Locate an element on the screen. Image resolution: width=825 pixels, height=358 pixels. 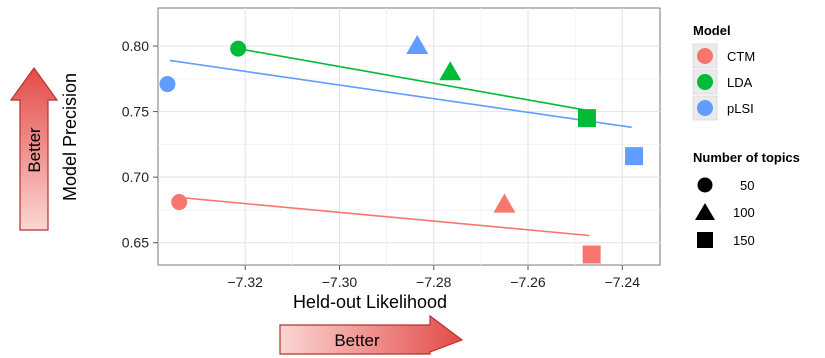
legend-label-50: 50 is located at coordinates (747, 185).